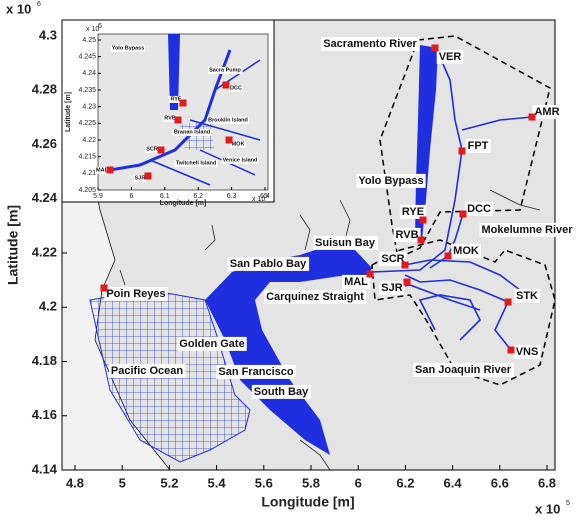  Describe the element at coordinates (547, 482) in the screenshot. I see `x-tick-label: 6.8` at that location.